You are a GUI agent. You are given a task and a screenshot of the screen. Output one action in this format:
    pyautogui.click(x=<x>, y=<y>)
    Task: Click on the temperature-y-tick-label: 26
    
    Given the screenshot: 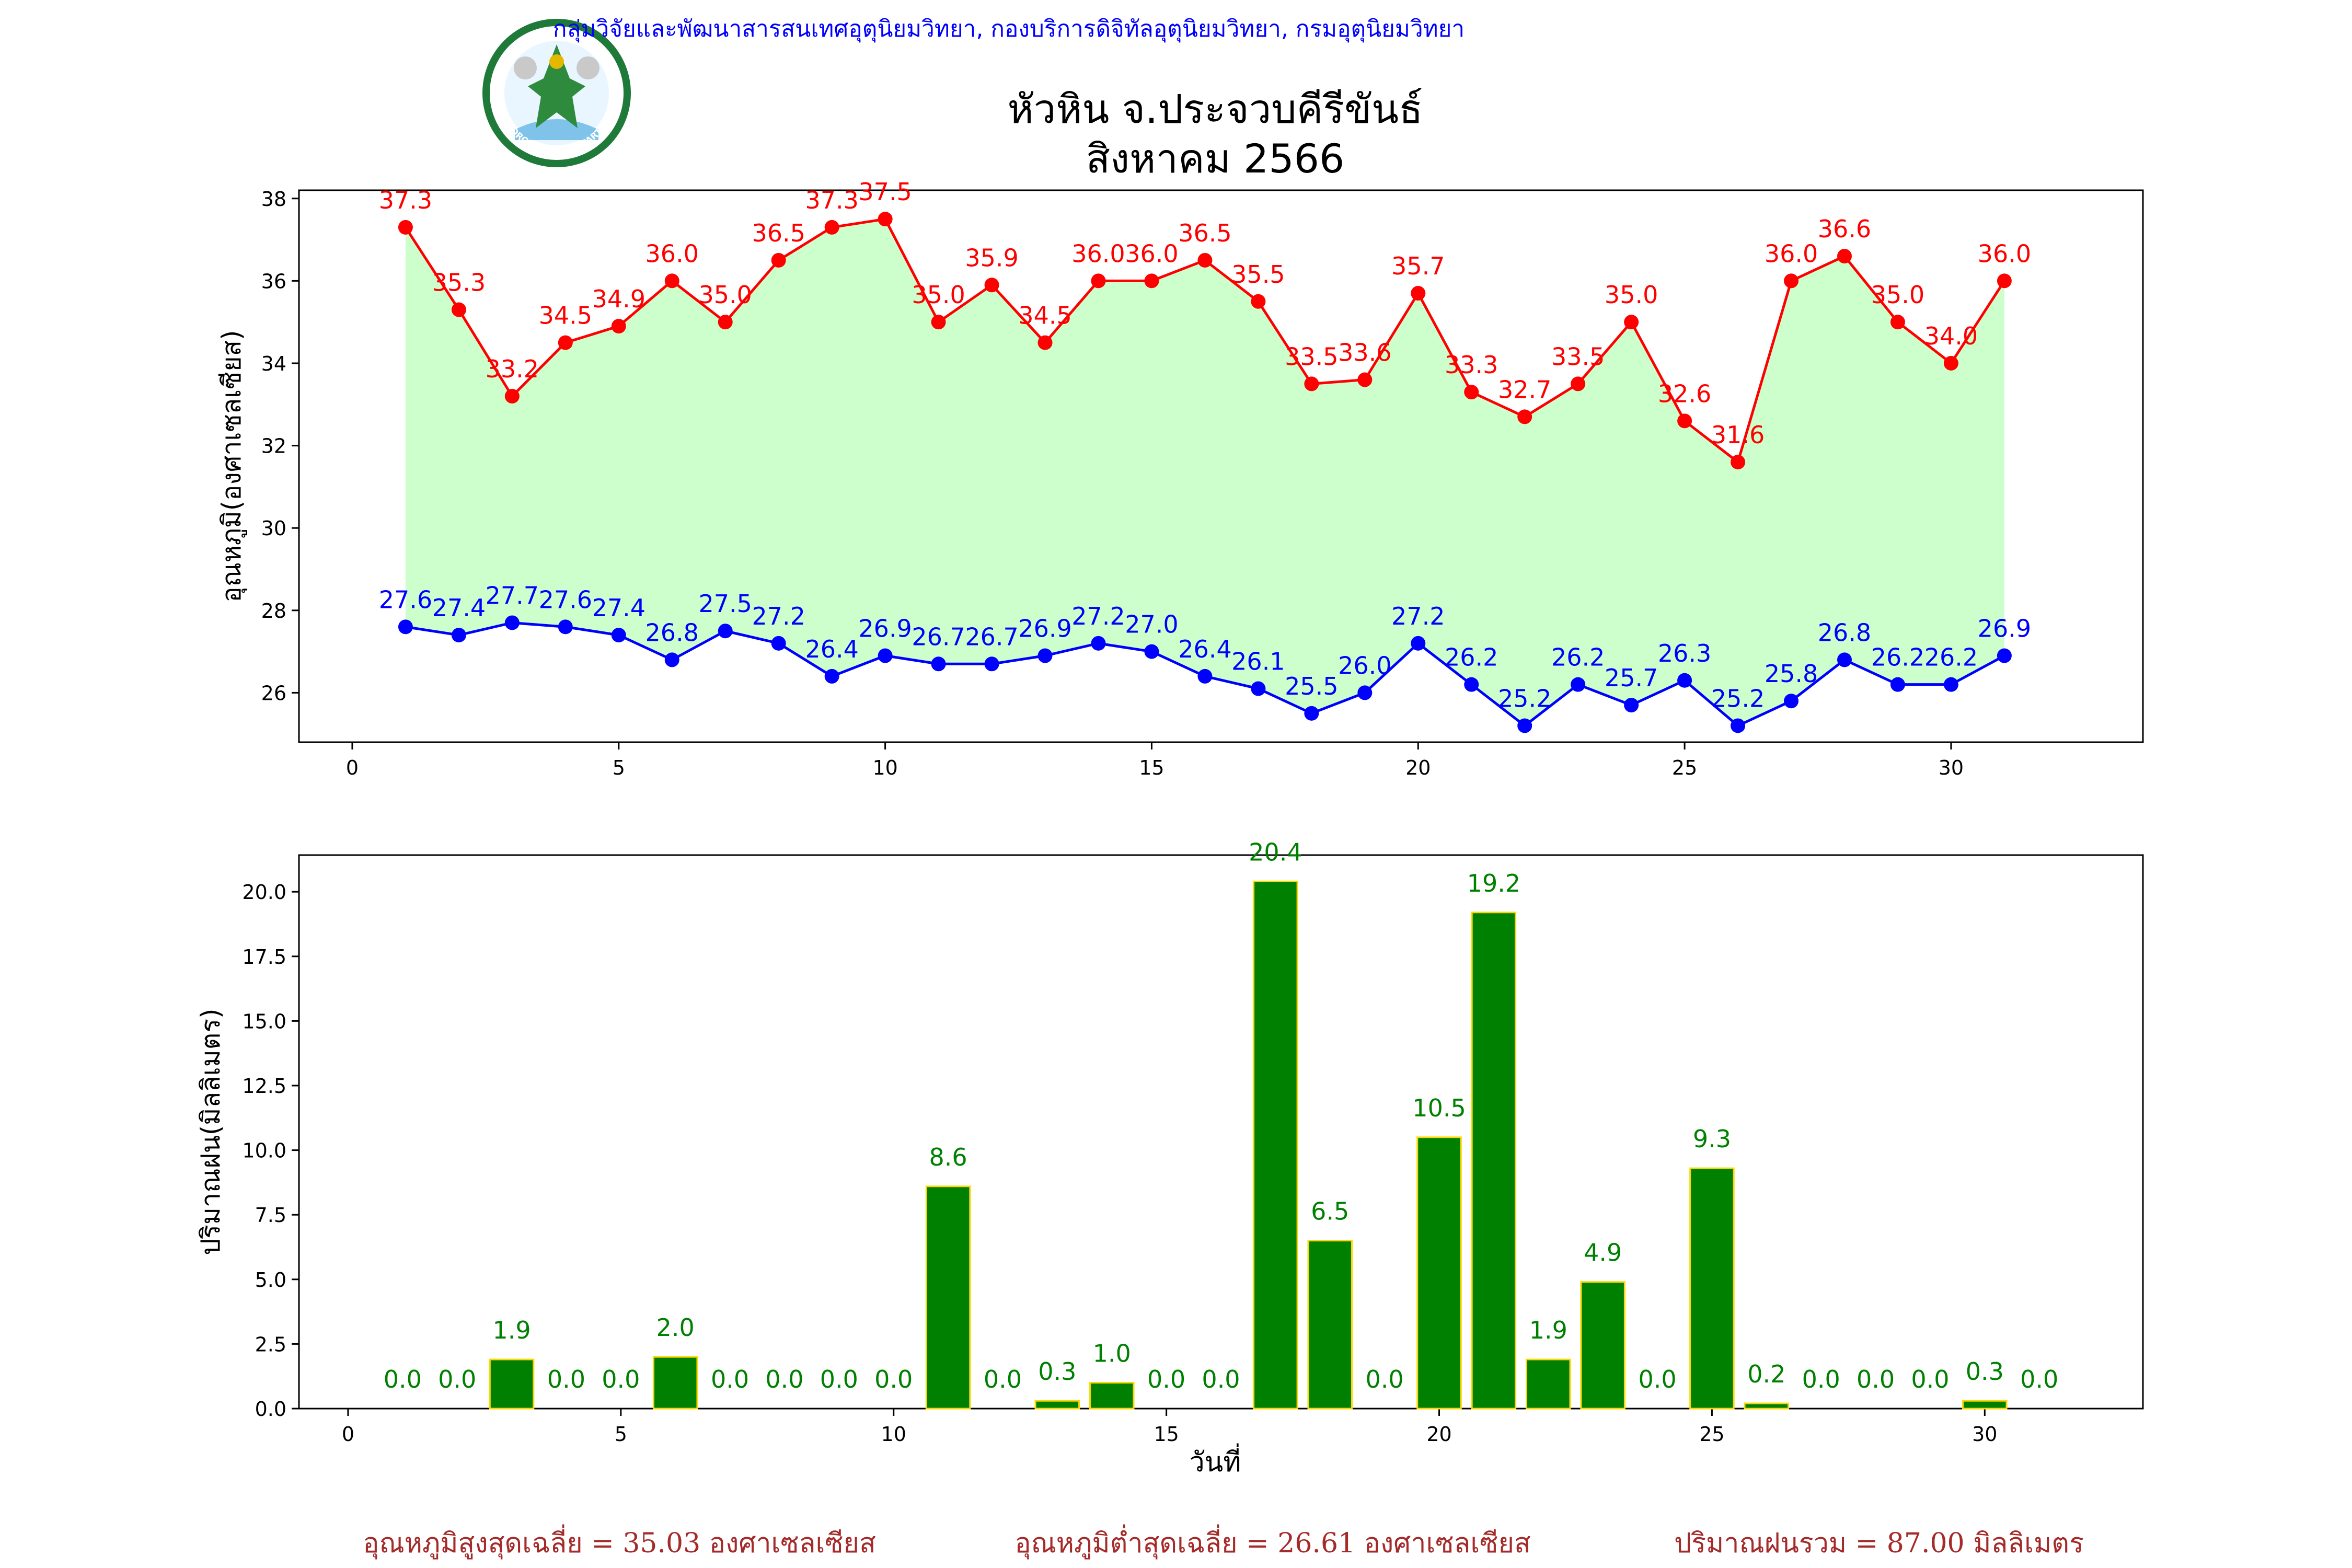 What is the action you would take?
    pyautogui.click(x=273, y=693)
    